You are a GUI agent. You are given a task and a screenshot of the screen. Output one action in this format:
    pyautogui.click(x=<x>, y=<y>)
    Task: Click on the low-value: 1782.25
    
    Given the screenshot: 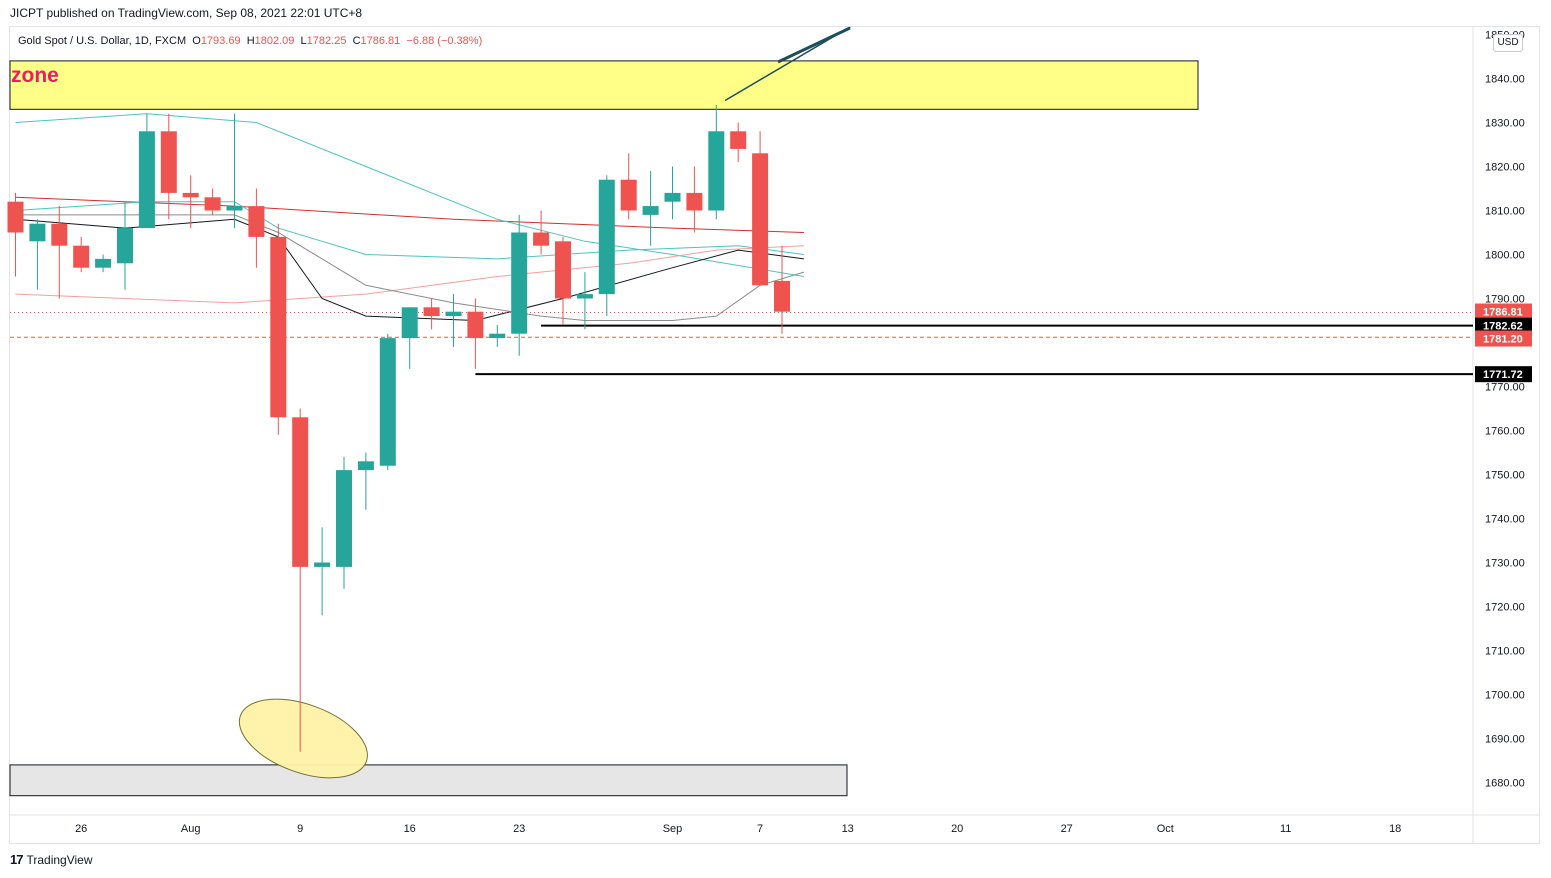 What is the action you would take?
    pyautogui.click(x=326, y=41)
    